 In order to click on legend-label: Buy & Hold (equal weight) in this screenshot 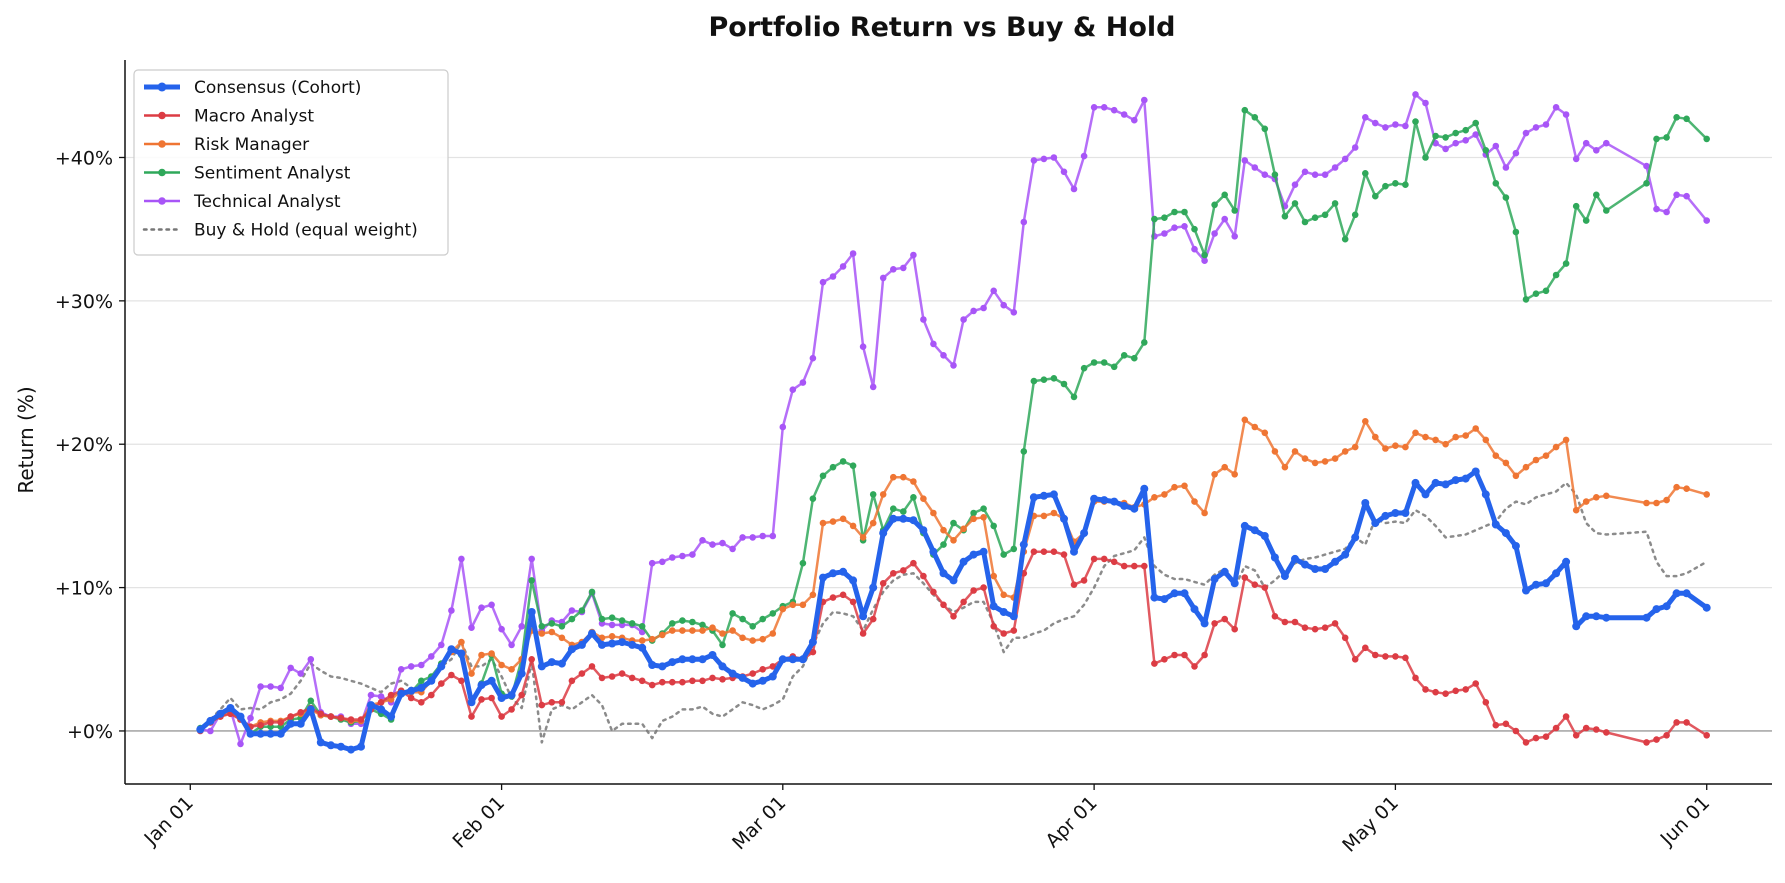, I will do `click(306, 231)`.